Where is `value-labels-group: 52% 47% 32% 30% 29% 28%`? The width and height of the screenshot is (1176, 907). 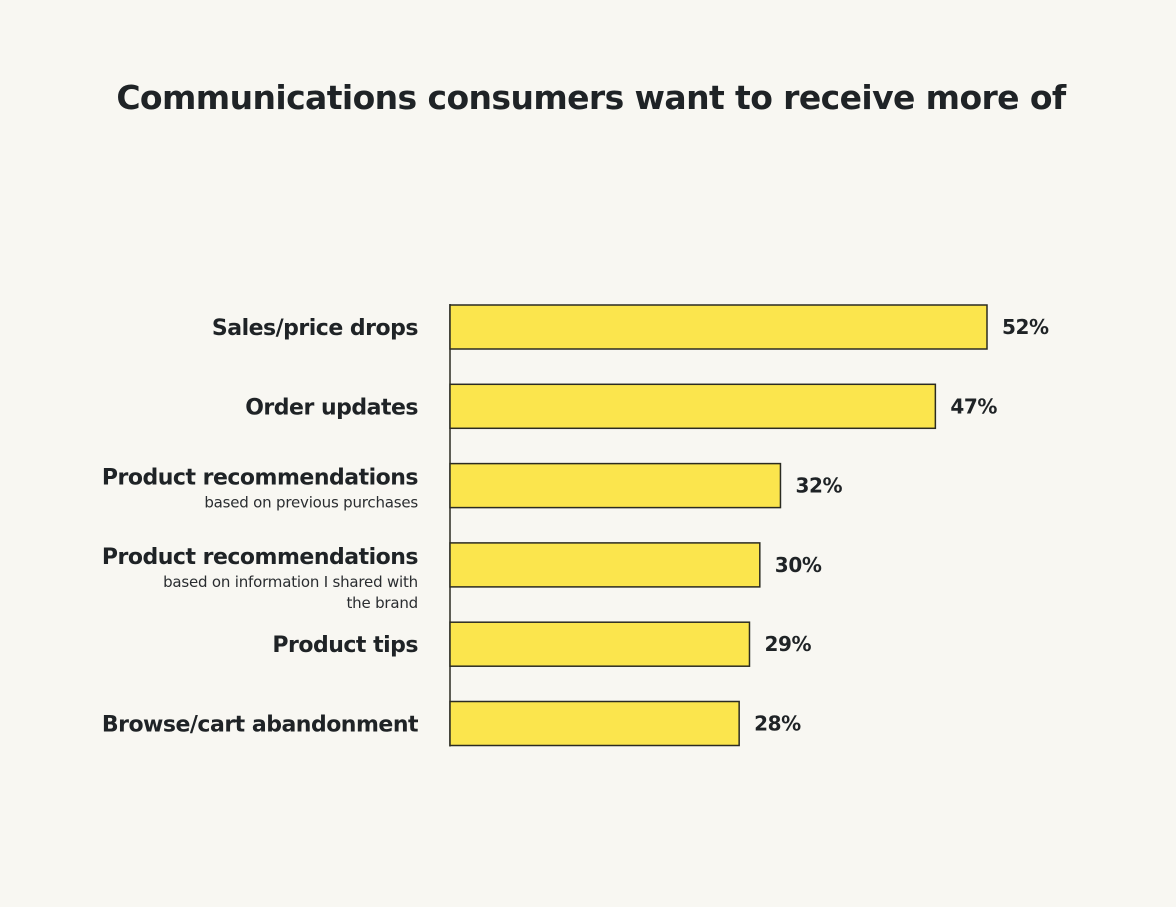 value-labels-group: 52% 47% 32% 30% 29% 28% is located at coordinates (901, 525).